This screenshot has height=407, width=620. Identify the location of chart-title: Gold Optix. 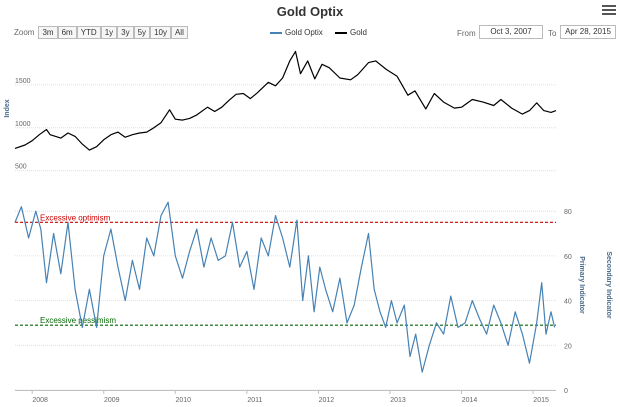
(310, 11).